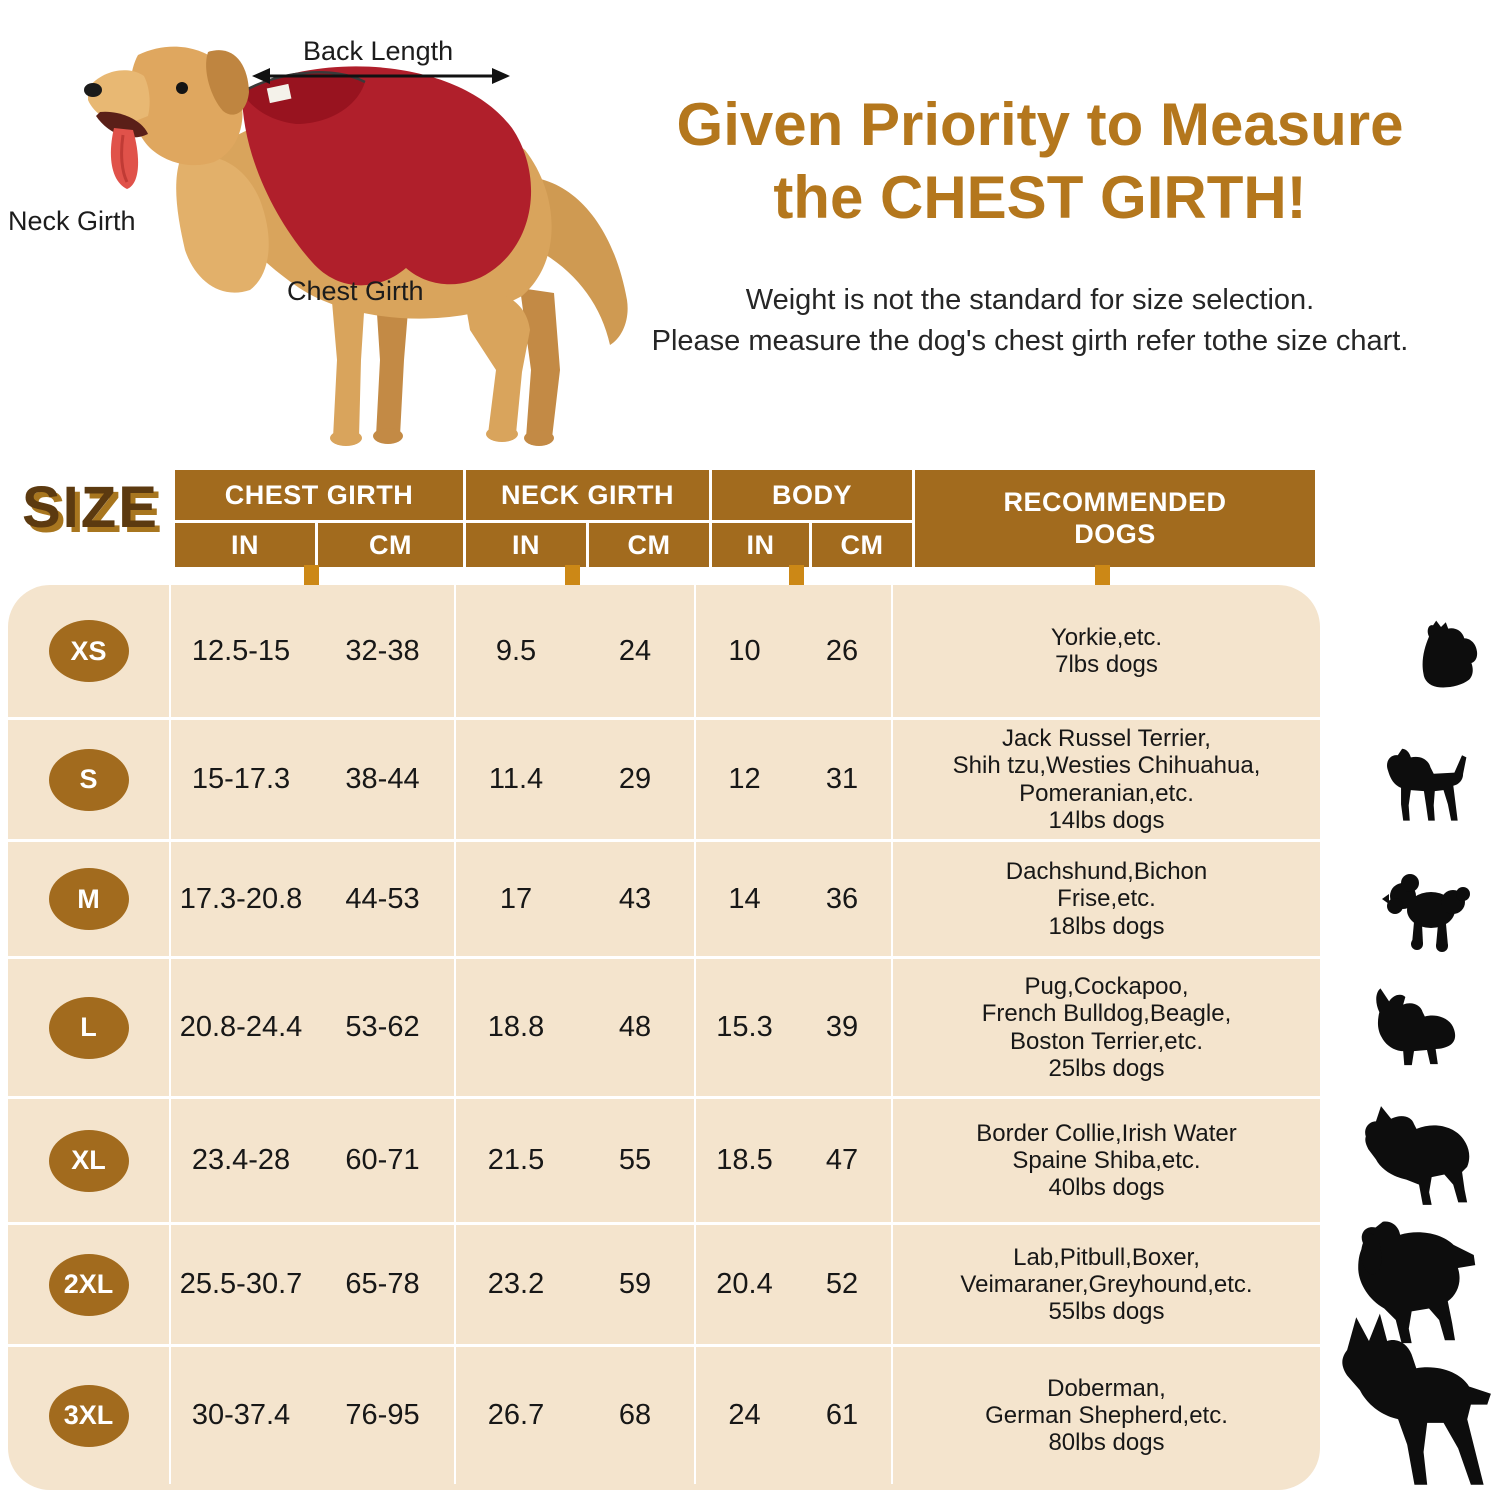 This screenshot has height=1497, width=1500. Describe the element at coordinates (516, 779) in the screenshot. I see `neck-in-value: 11.4` at that location.